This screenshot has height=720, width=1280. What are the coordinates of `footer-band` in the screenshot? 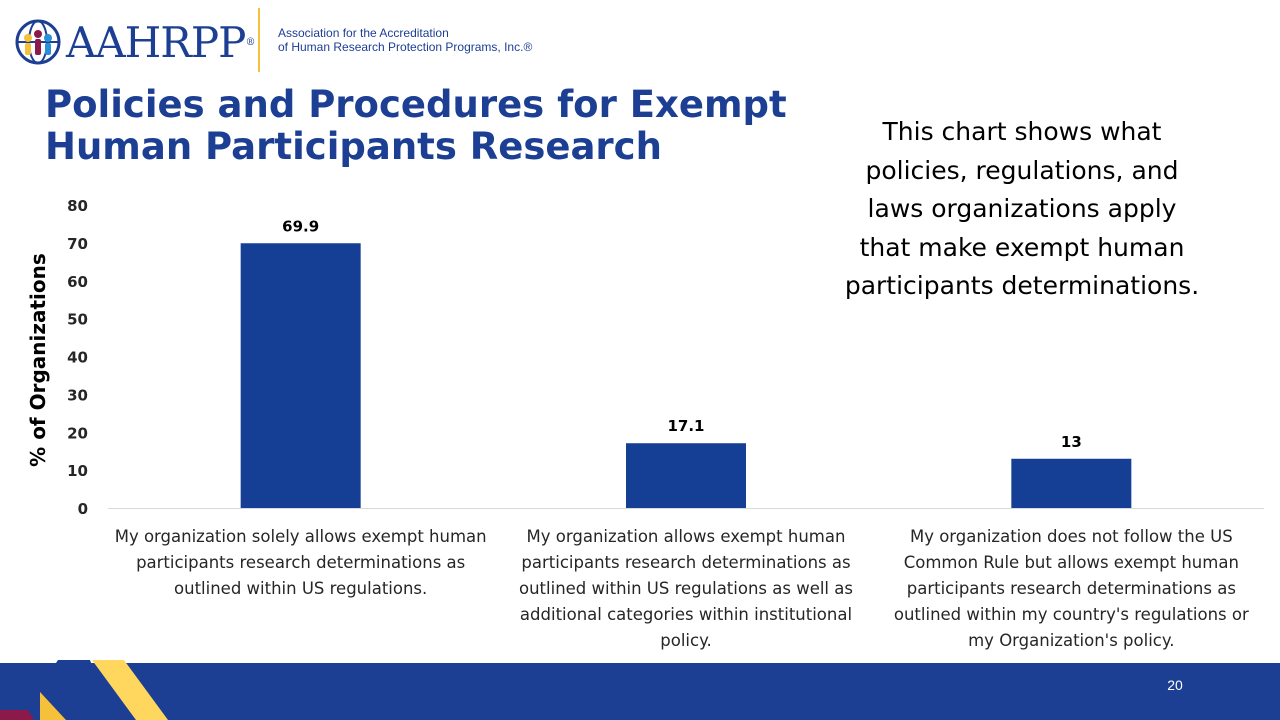 It's located at (640, 691).